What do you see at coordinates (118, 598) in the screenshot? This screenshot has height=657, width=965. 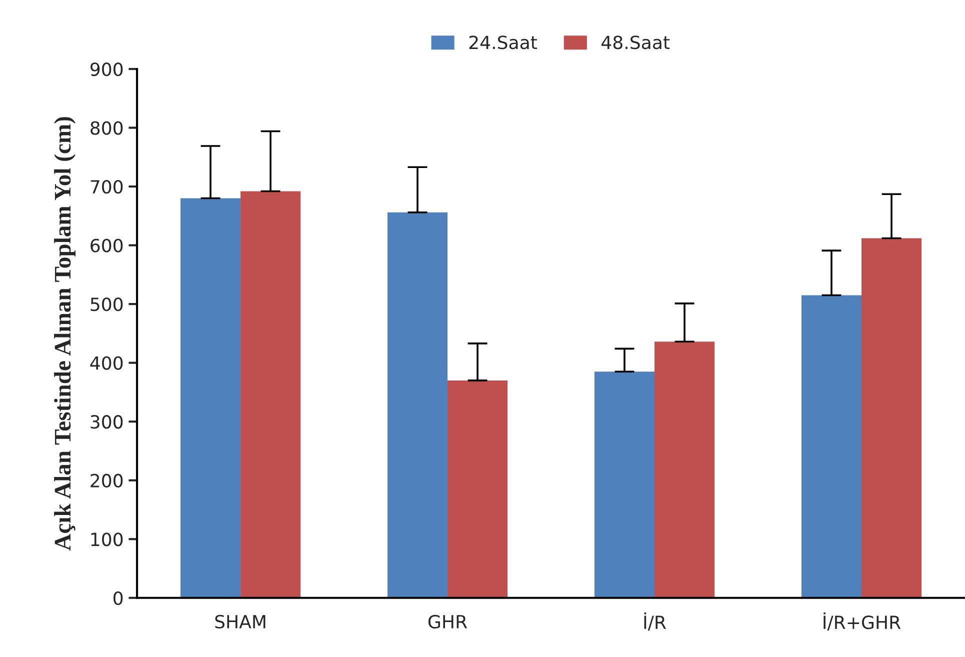 I see `y-tick-label: 0` at bounding box center [118, 598].